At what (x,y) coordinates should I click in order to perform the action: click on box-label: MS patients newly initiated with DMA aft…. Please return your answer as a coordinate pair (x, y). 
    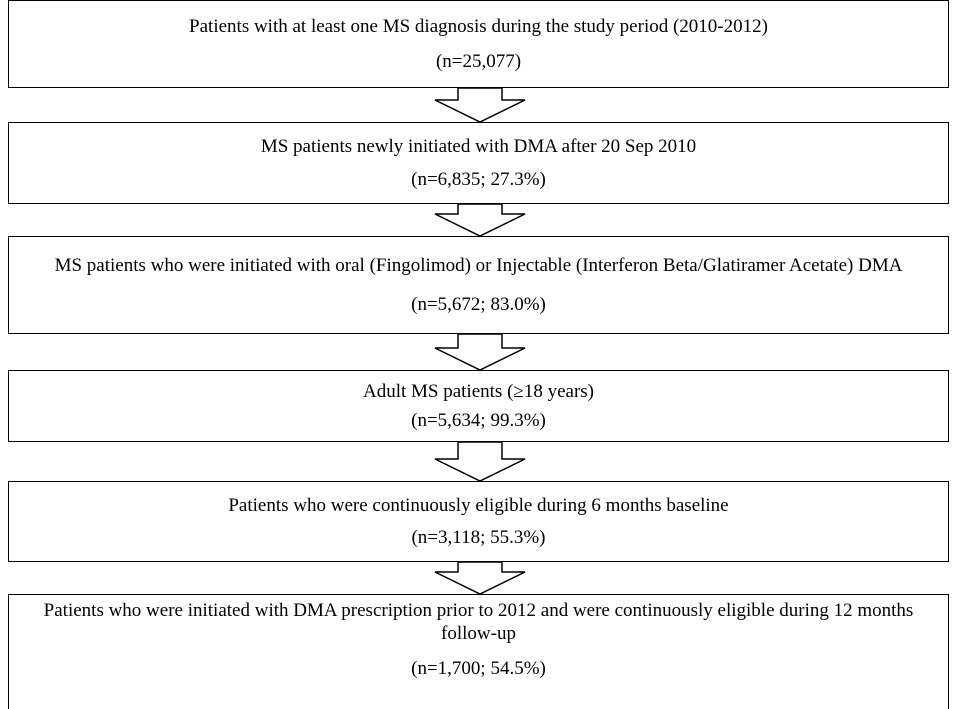
    Looking at the image, I should click on (478, 146).